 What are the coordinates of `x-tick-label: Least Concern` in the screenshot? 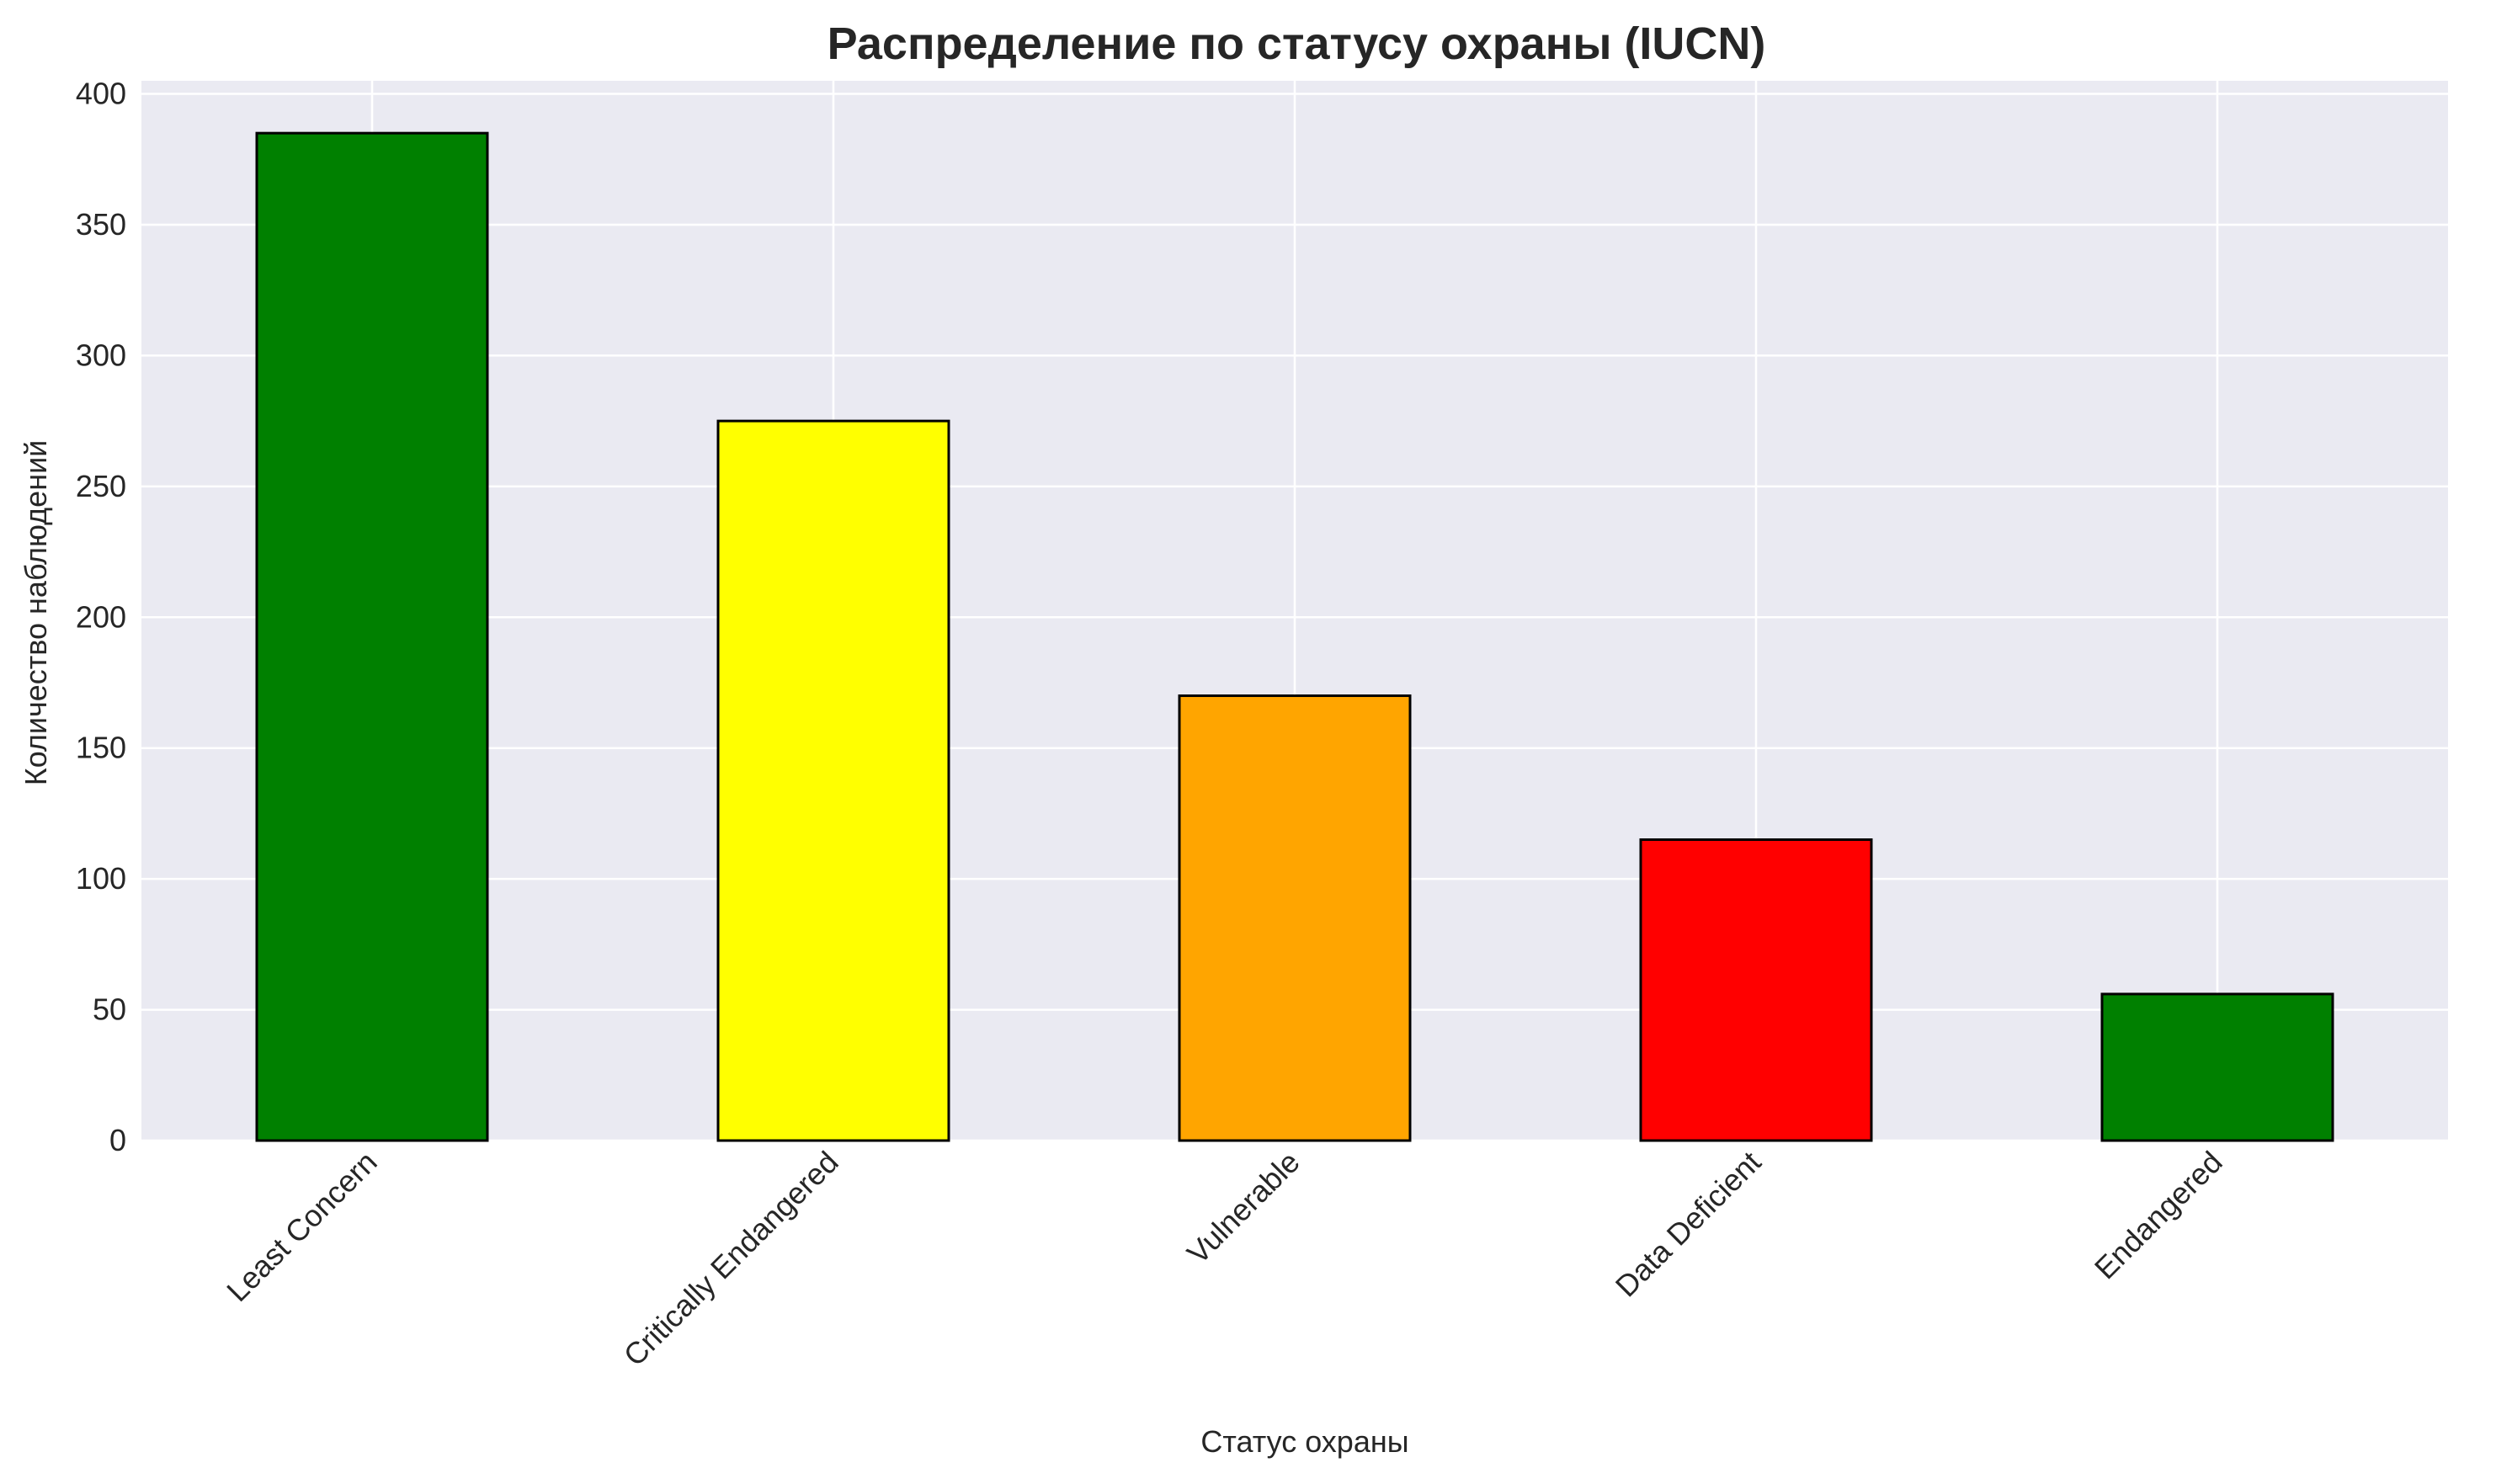 It's located at (302, 1227).